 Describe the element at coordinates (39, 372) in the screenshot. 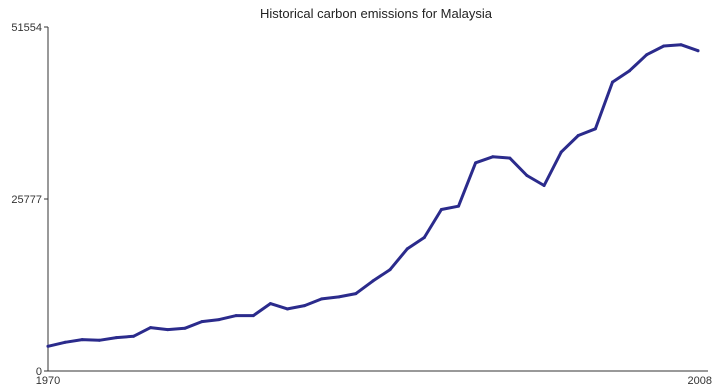

I see `y-tick-label: 0` at that location.